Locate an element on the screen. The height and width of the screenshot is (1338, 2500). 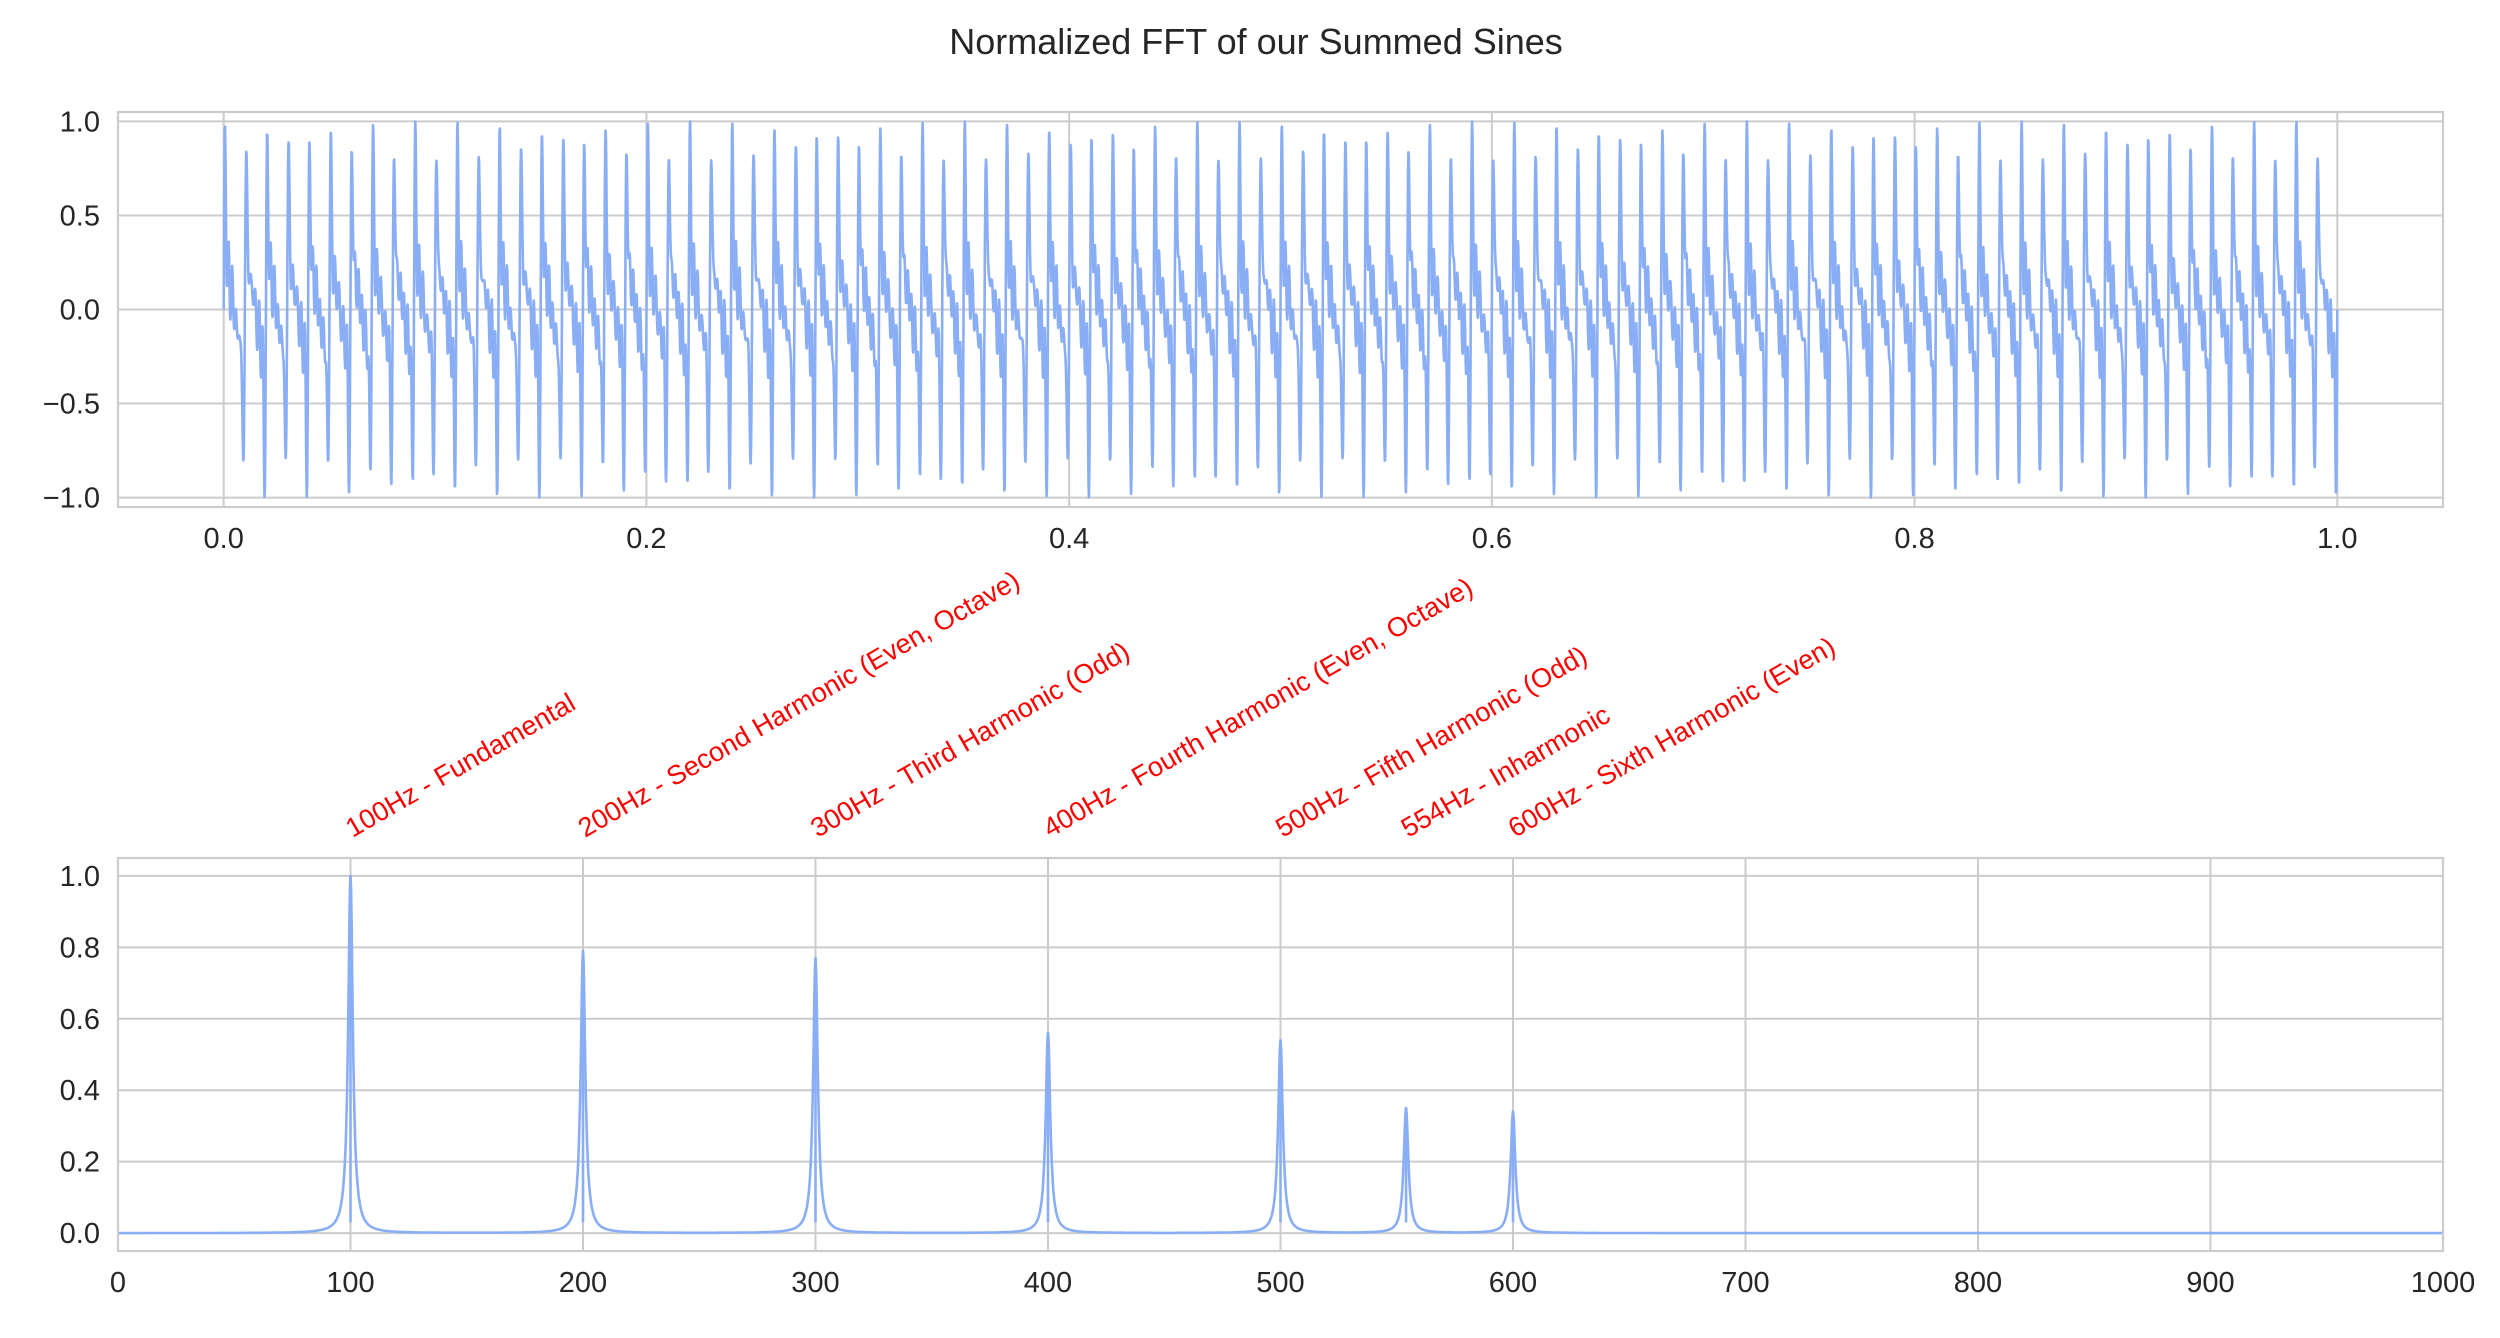
x-tick-label: 100 is located at coordinates (350, 1283).